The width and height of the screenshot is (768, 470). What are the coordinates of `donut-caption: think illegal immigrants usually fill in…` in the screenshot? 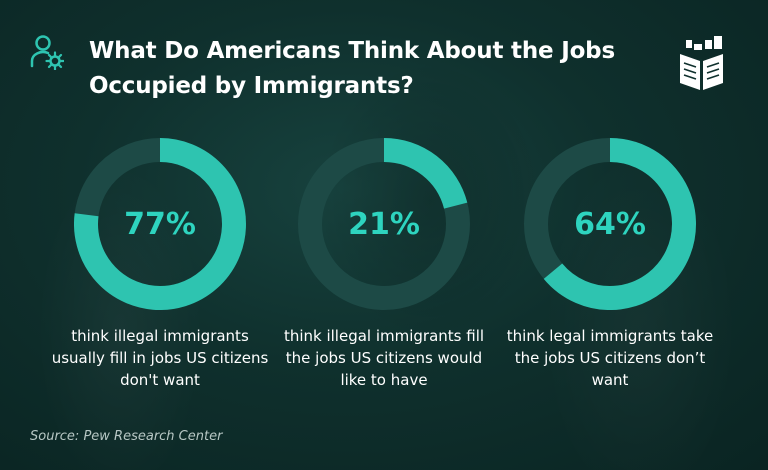 It's located at (160, 358).